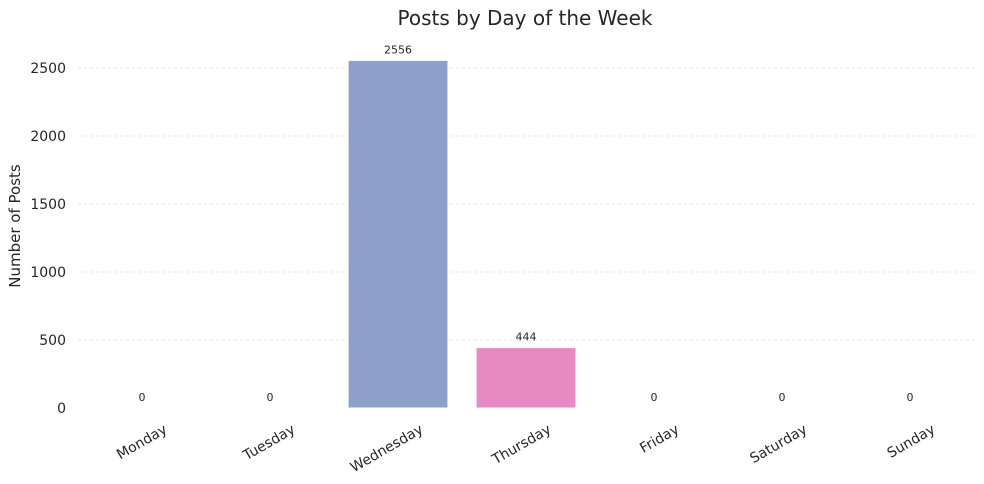  What do you see at coordinates (269, 443) in the screenshot?
I see `x-tick-label-tuesday: Tuesday` at bounding box center [269, 443].